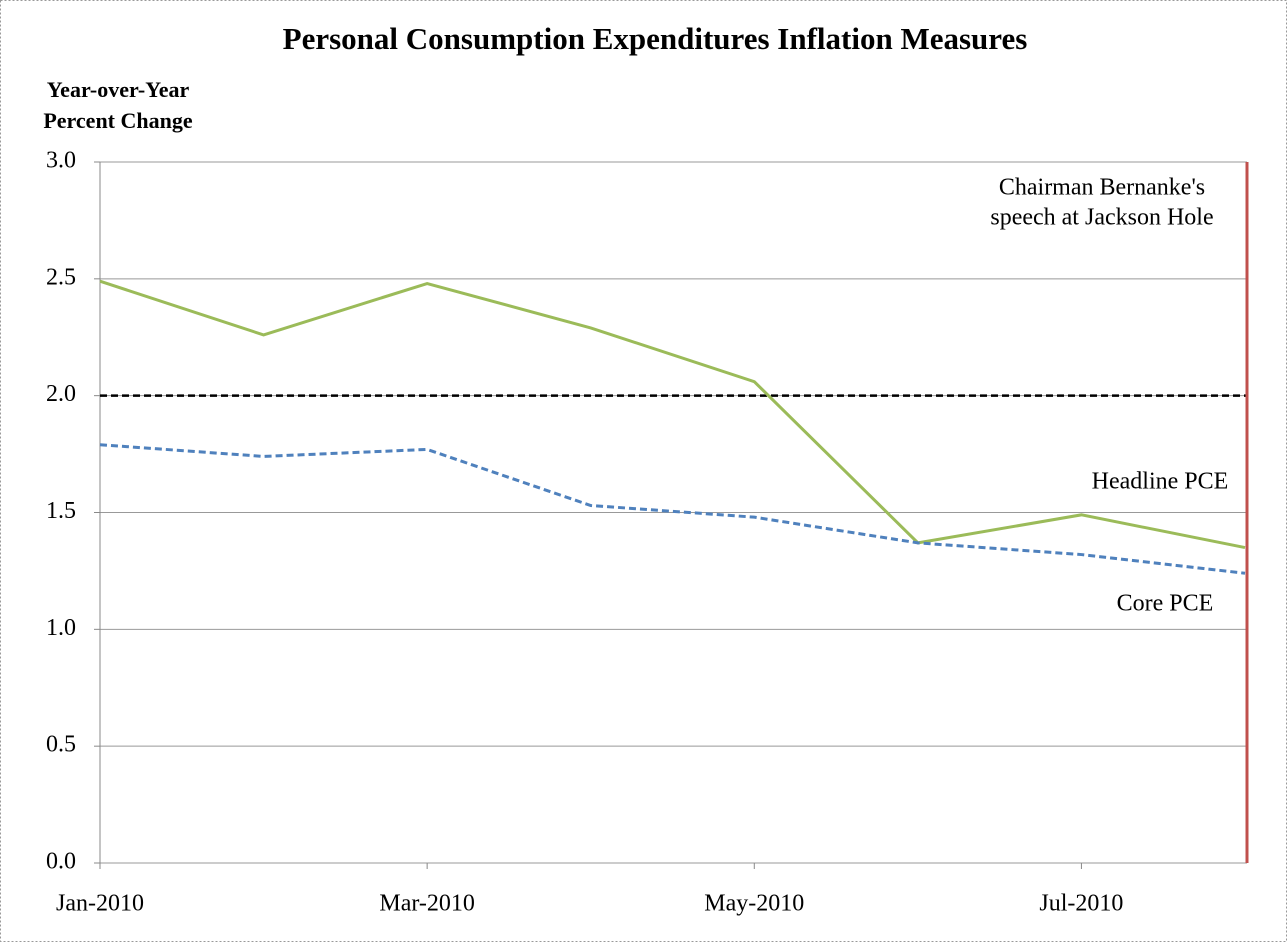 Image resolution: width=1287 pixels, height=942 pixels. I want to click on y-tick-label: 2.5, so click(61, 277).